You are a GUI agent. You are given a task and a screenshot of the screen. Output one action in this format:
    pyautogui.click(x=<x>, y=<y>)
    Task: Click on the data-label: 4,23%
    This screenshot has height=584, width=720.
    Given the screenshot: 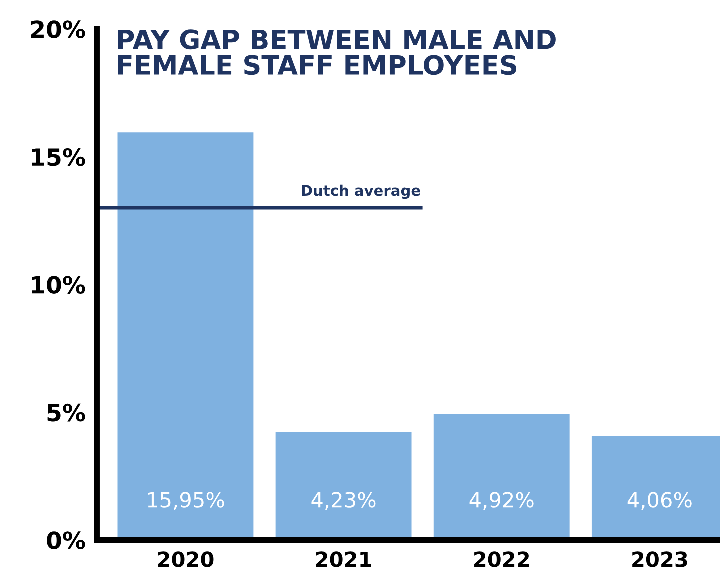 What is the action you would take?
    pyautogui.click(x=344, y=501)
    